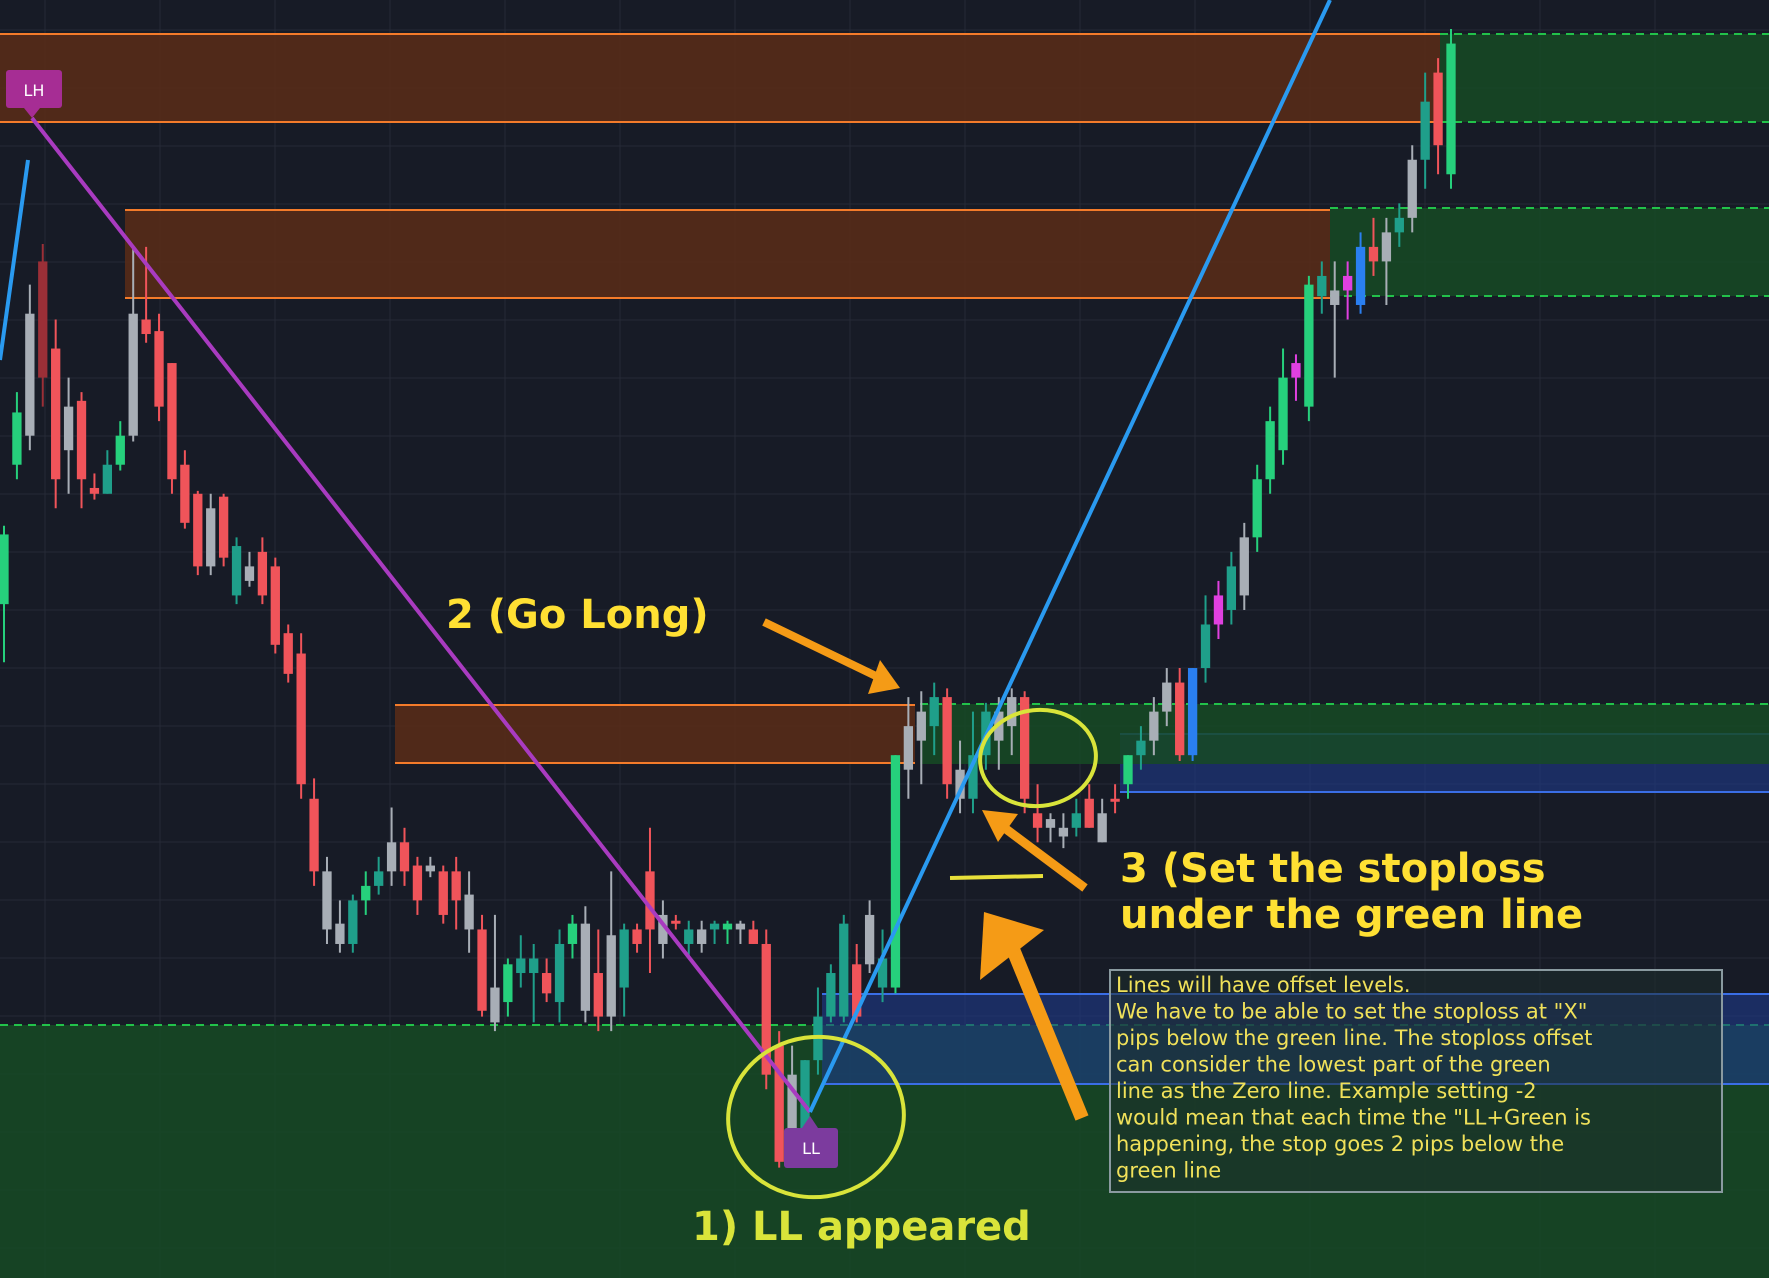 This screenshot has height=1278, width=1769. Describe the element at coordinates (822, 650) in the screenshot. I see `arrow-go-long` at that location.